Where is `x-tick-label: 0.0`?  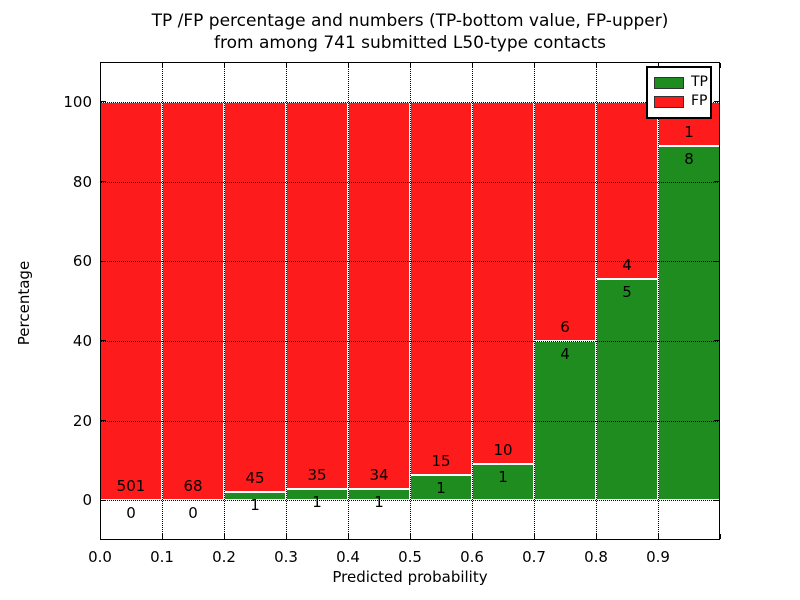
x-tick-label: 0.0 is located at coordinates (100, 557).